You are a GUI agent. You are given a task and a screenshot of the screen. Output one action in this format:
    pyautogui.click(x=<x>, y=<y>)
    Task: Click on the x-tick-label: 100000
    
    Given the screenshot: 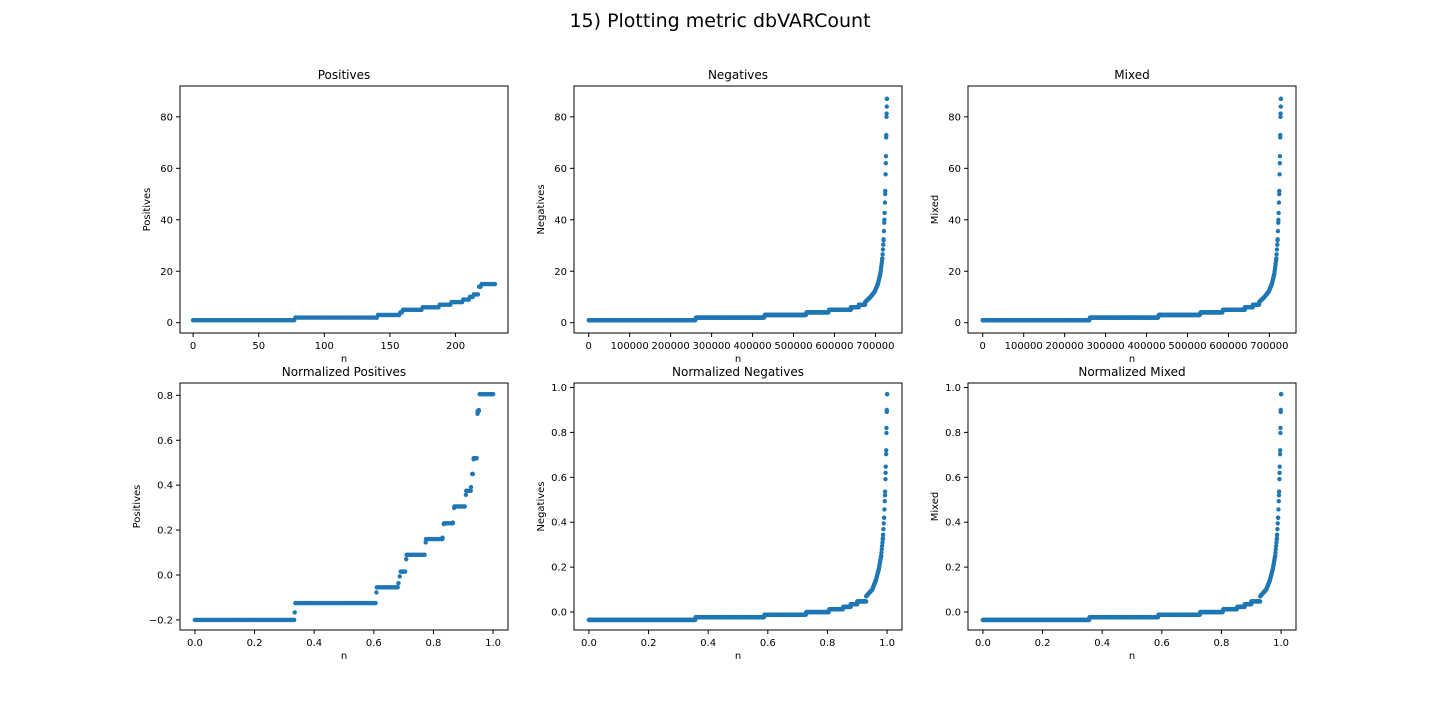 What is the action you would take?
    pyautogui.click(x=630, y=346)
    